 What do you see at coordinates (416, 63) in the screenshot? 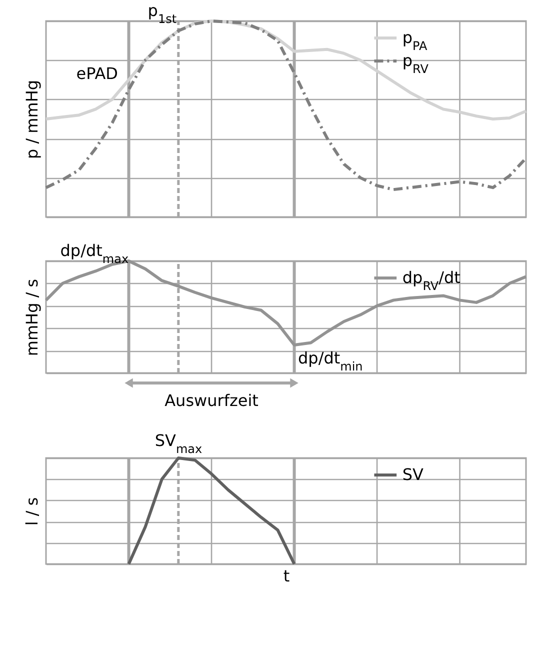
I see `legend-label: p$_{RV}$` at bounding box center [416, 63].